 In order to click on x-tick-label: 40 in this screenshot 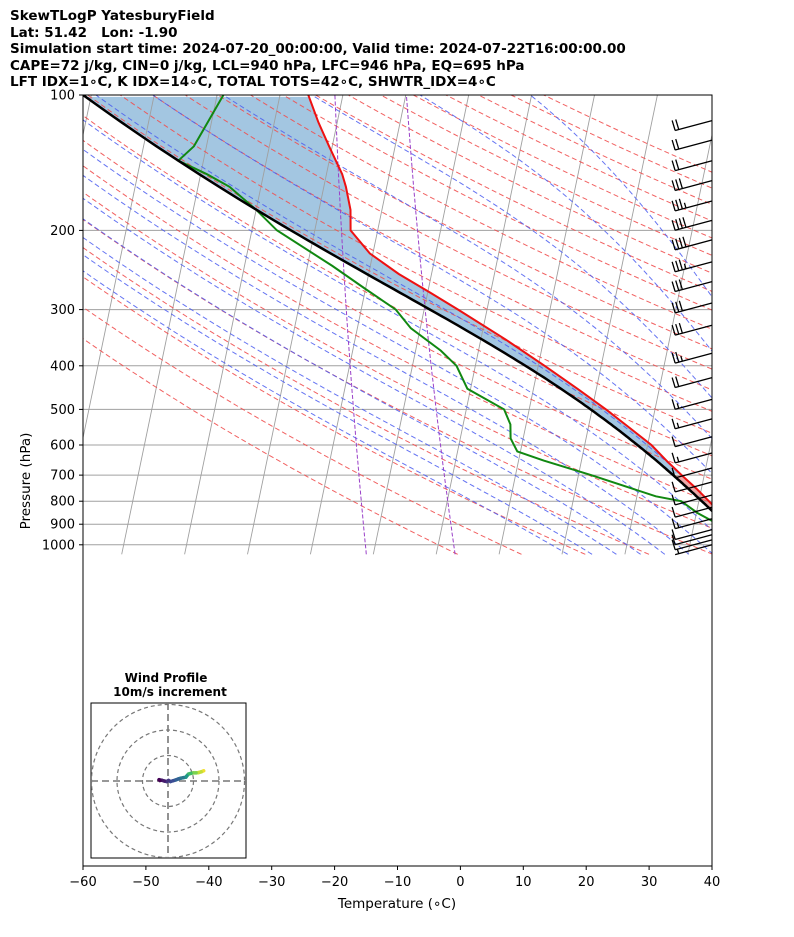, I will do `click(712, 882)`.